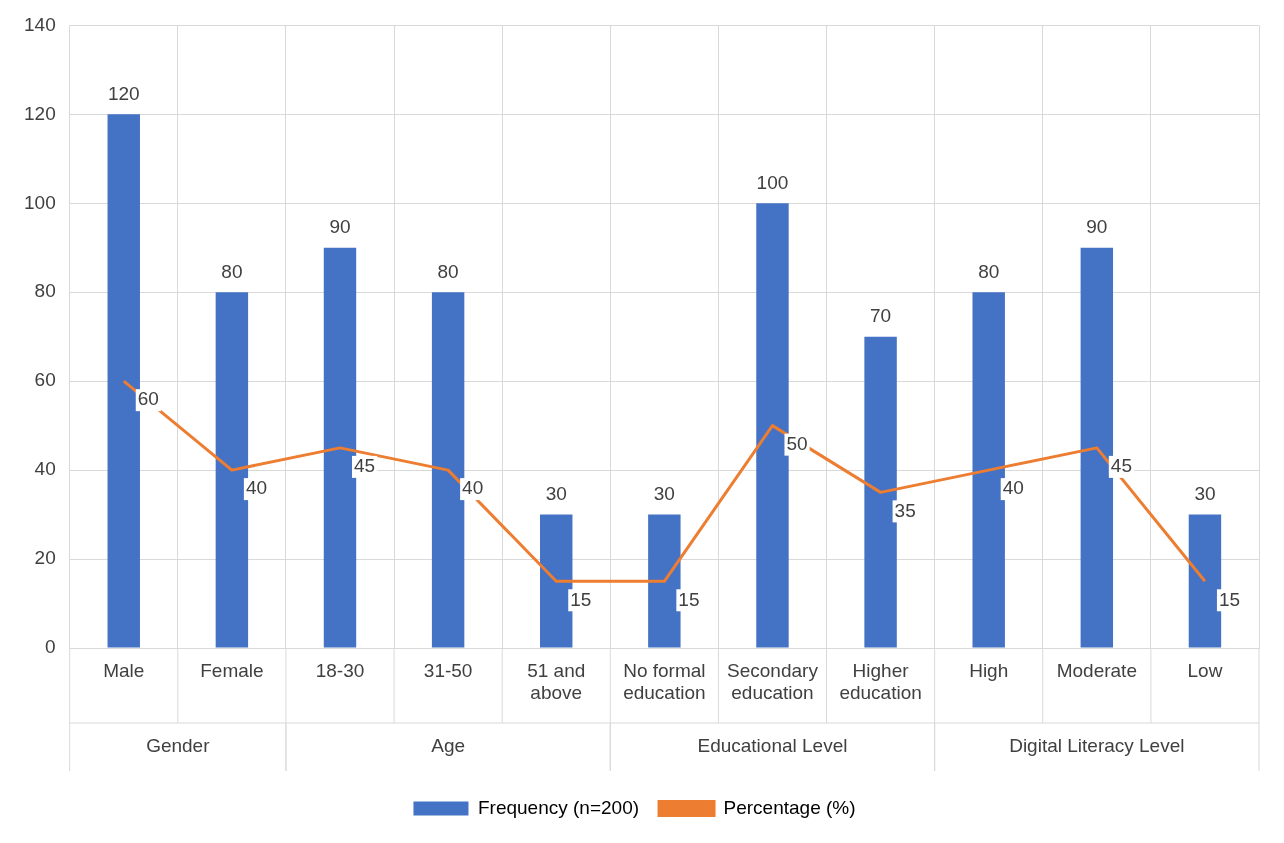 This screenshot has height=843, width=1284. What do you see at coordinates (1097, 746) in the screenshot?
I see `text: Digital Literacy Level` at bounding box center [1097, 746].